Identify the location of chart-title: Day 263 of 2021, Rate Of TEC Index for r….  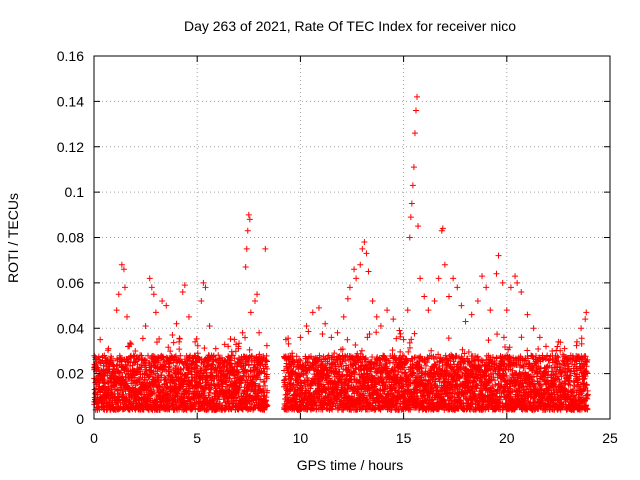
(350, 26).